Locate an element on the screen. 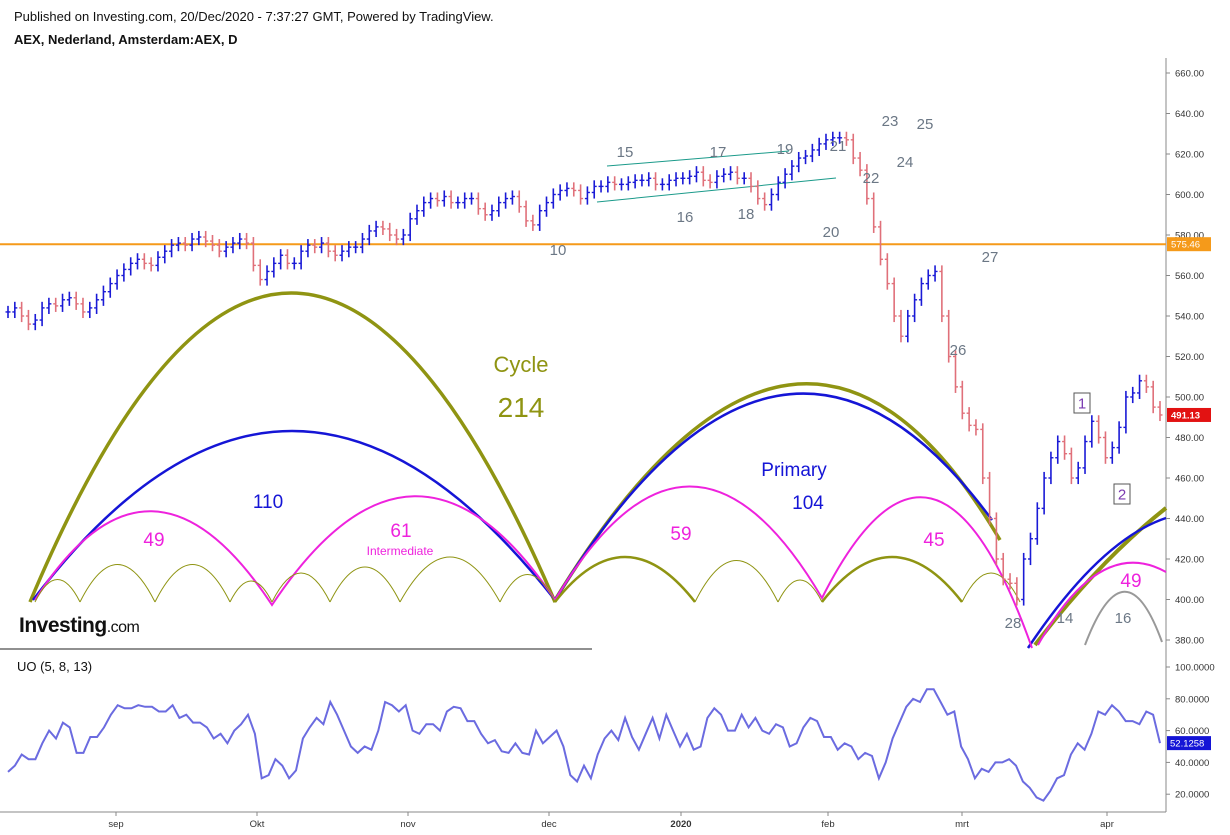 The image size is (1230, 835). wave-label: 28 is located at coordinates (1013, 623).